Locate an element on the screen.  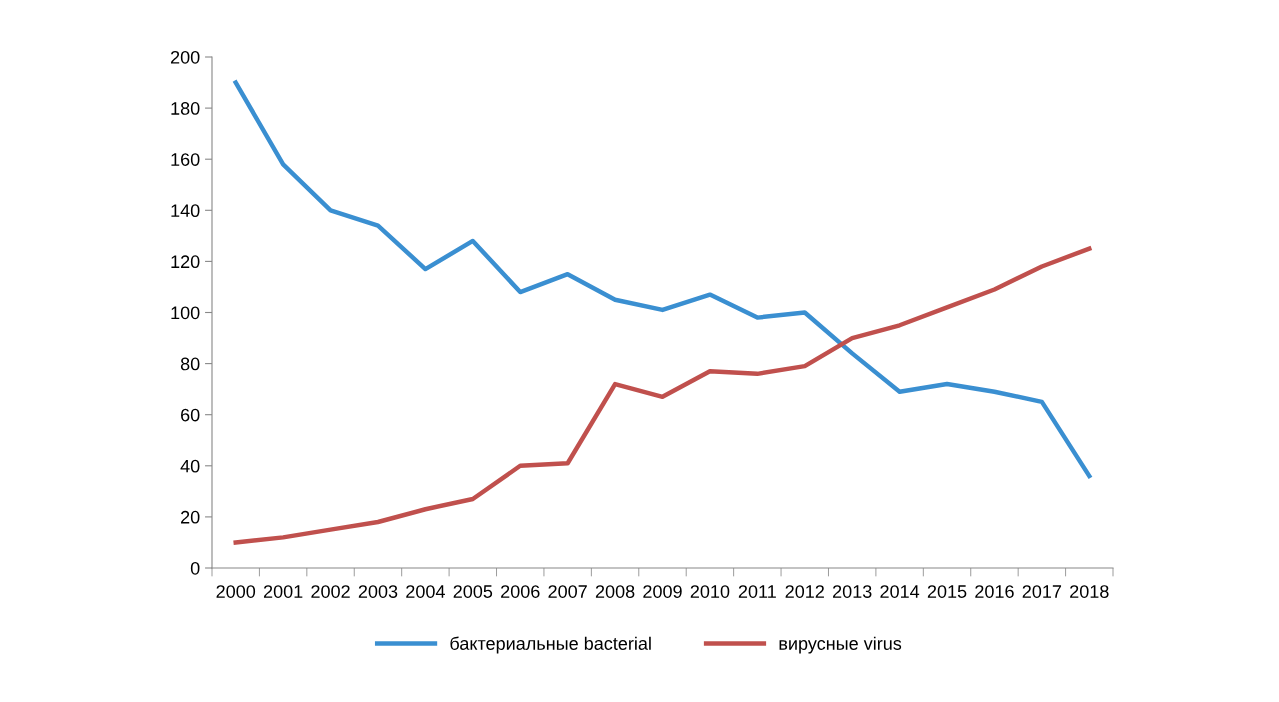
y-tick-label: 160 is located at coordinates (185, 159).